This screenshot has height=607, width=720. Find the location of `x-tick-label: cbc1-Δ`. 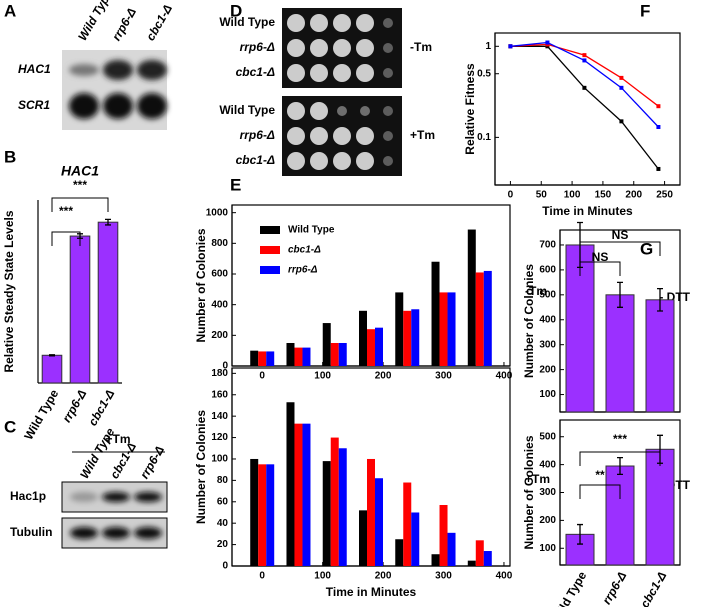

x-tick-label: cbc1-Δ is located at coordinates (102, 407).